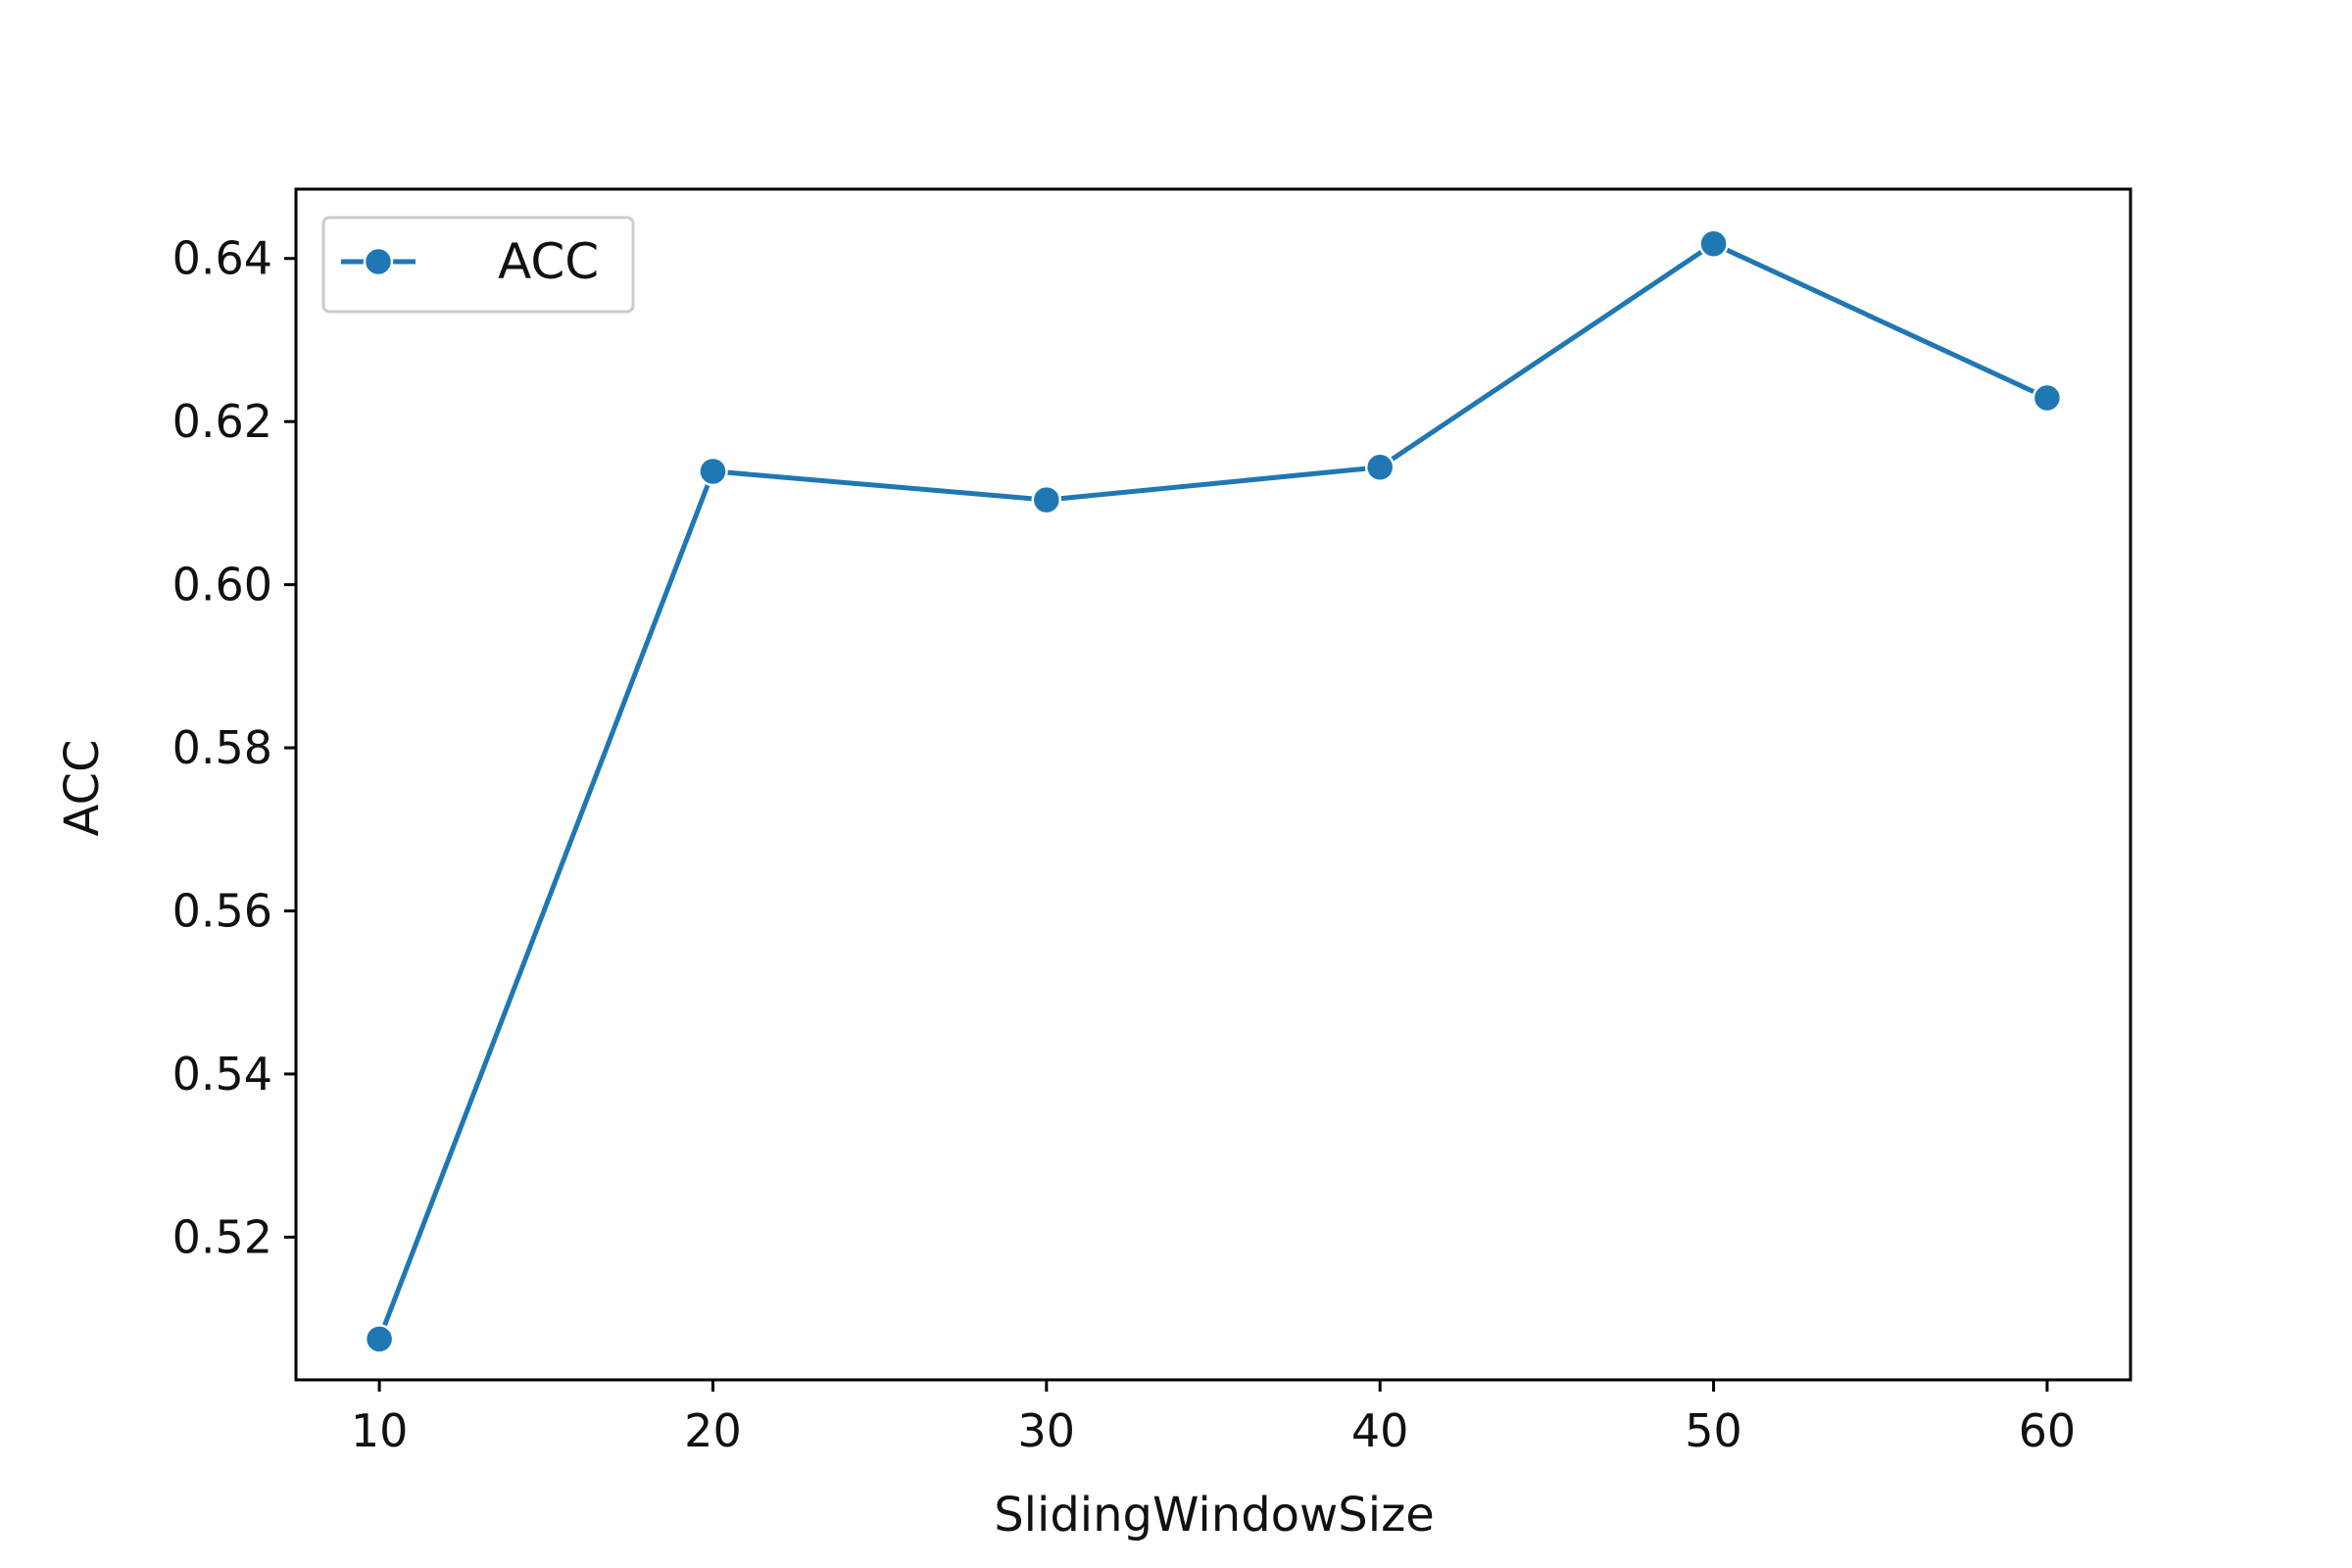  Describe the element at coordinates (222, 1074) in the screenshot. I see `y-tick-label: 0.54` at that location.